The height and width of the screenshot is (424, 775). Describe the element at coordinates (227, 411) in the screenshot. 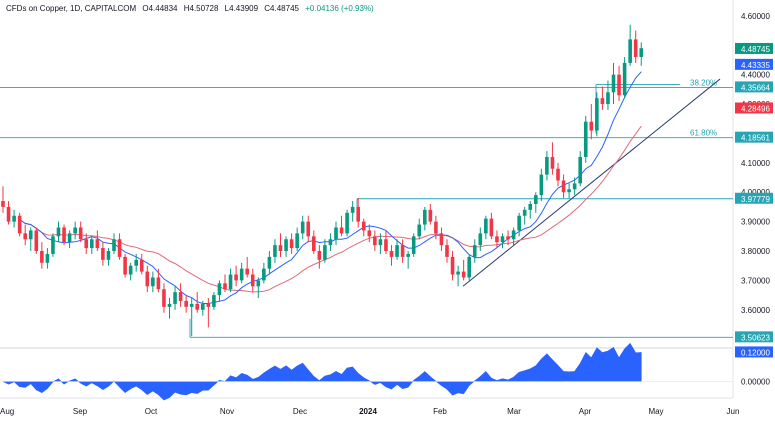

I see `x-tick-label: Nov` at that location.